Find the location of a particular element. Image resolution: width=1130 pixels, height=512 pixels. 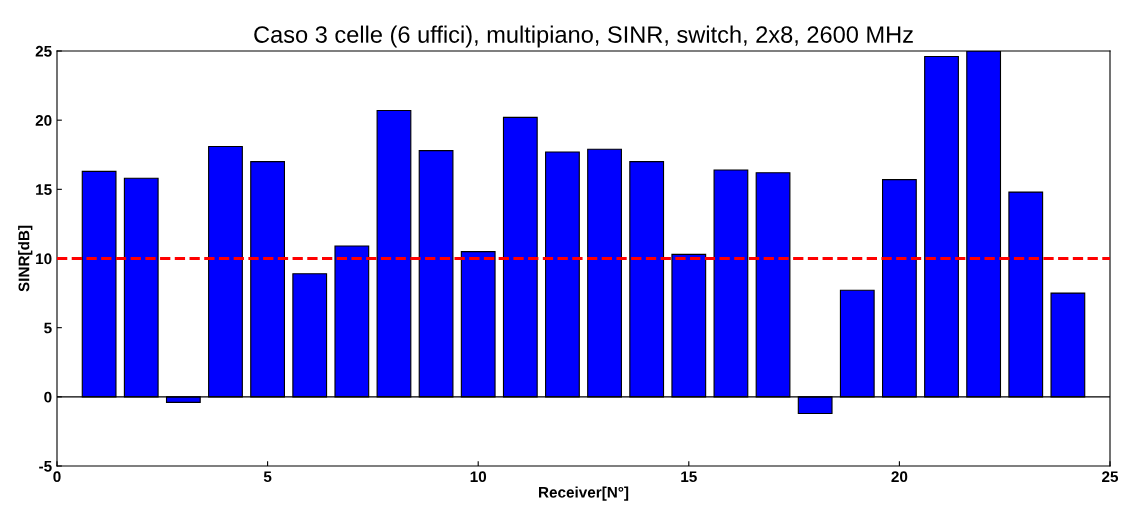

y-tick-label: 20 is located at coordinates (43, 120).